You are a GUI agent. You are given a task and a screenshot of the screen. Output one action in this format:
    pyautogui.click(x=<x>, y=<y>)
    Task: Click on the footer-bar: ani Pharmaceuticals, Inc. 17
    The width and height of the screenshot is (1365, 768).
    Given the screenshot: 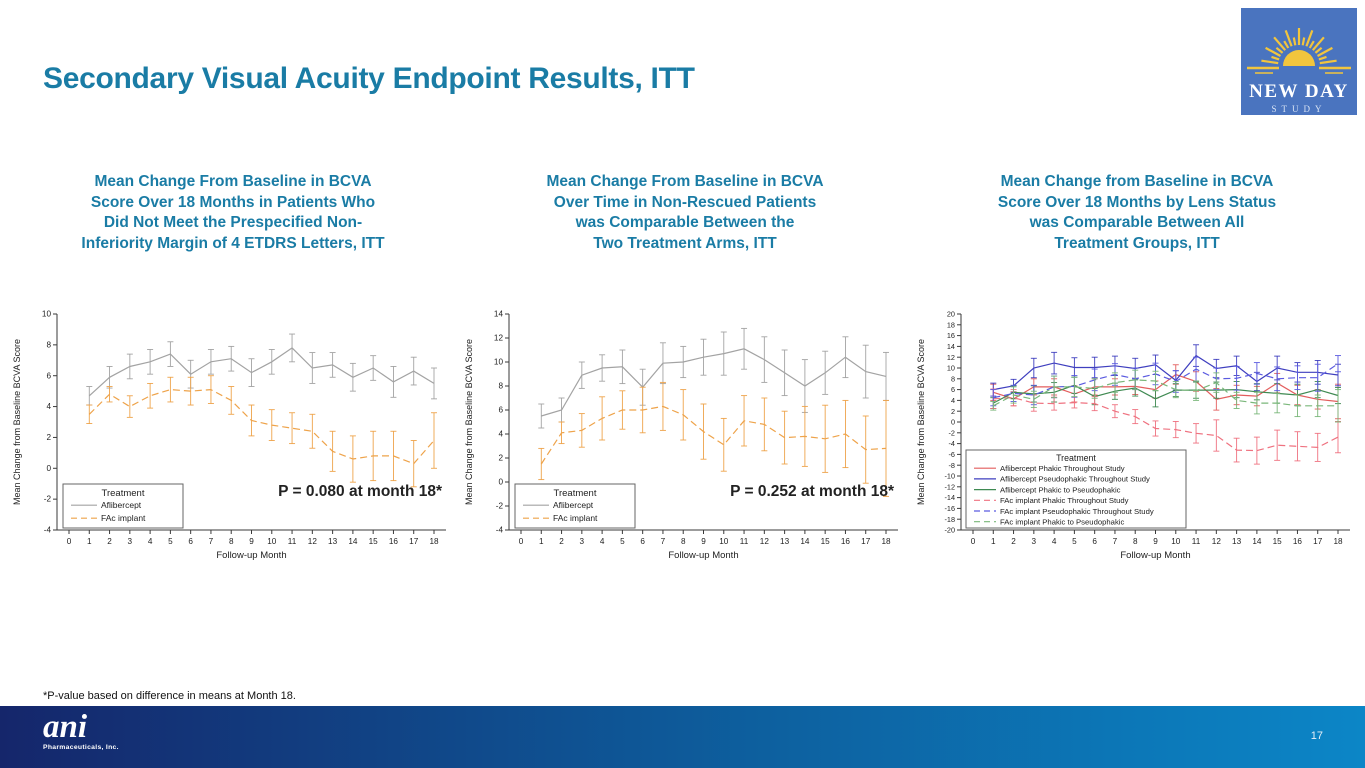 What is the action you would take?
    pyautogui.click(x=682, y=737)
    